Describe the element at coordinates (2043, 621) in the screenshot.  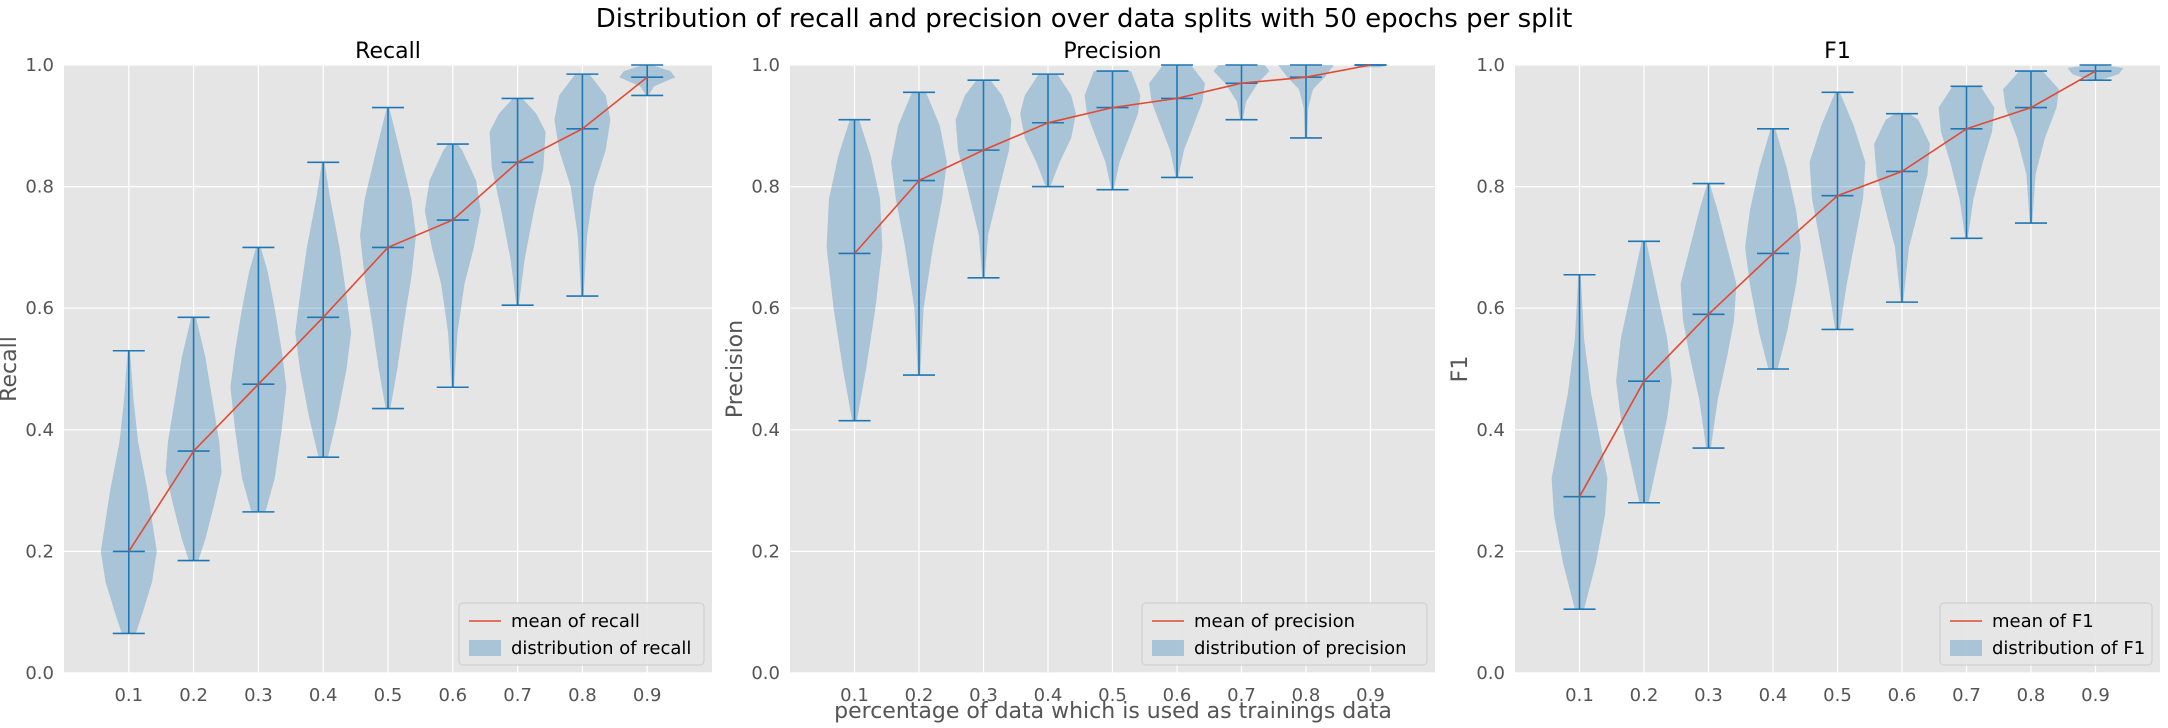
I see `legend-mean-label: mean of F1` at that location.